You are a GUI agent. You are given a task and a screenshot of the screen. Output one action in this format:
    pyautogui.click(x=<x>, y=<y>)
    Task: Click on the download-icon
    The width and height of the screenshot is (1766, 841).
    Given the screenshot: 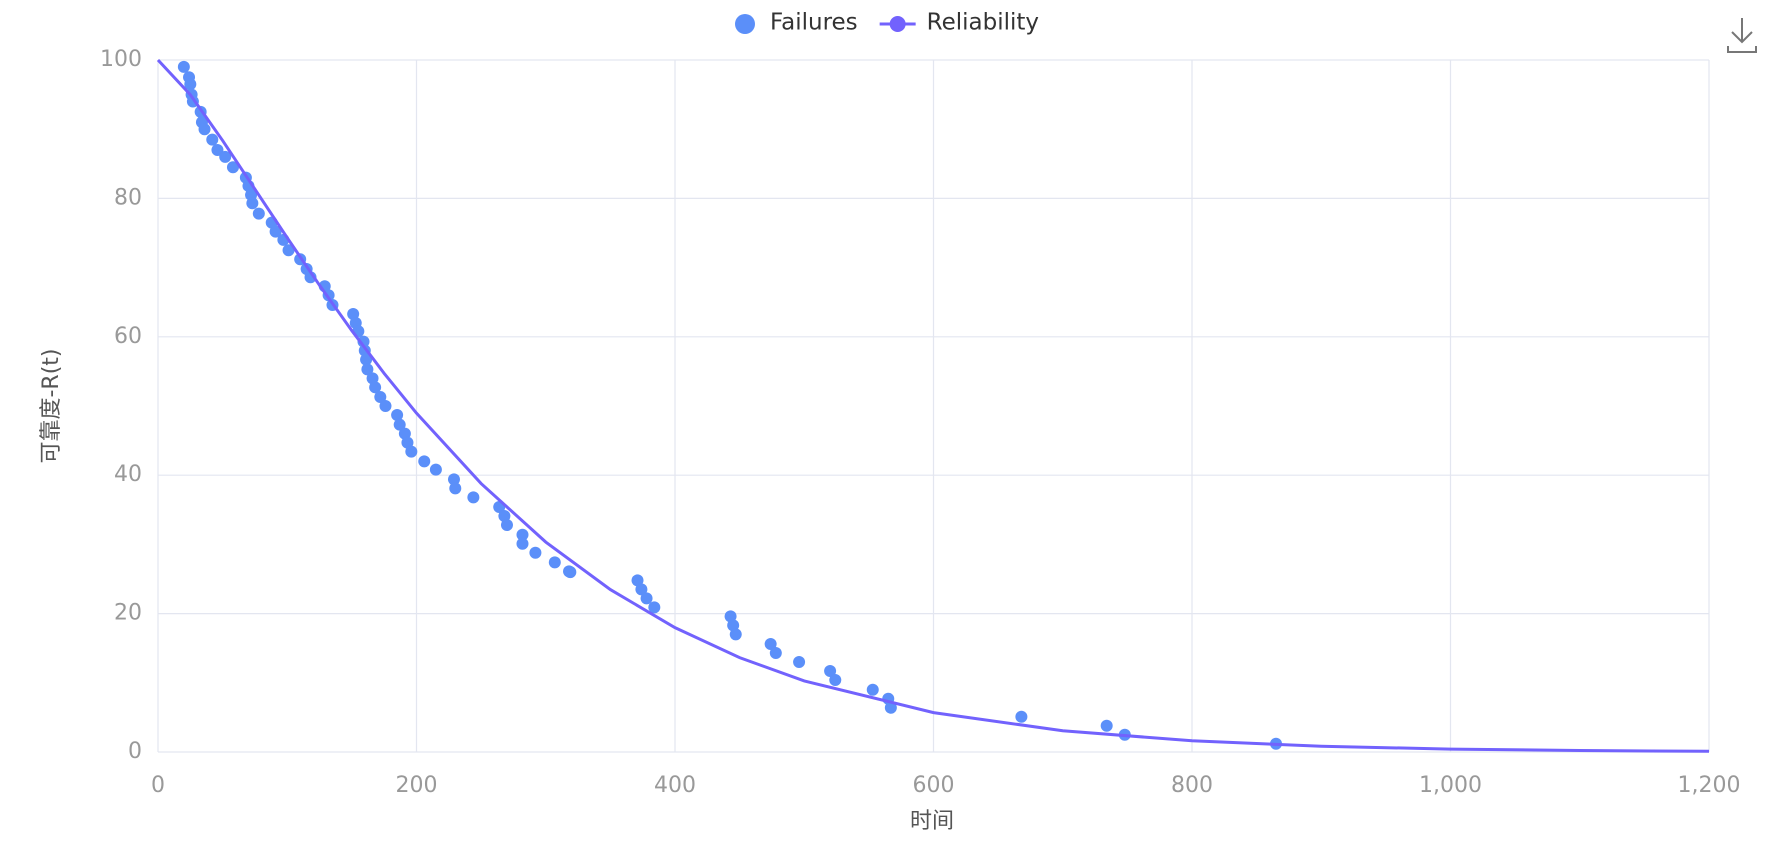 What is the action you would take?
    pyautogui.click(x=1742, y=35)
    